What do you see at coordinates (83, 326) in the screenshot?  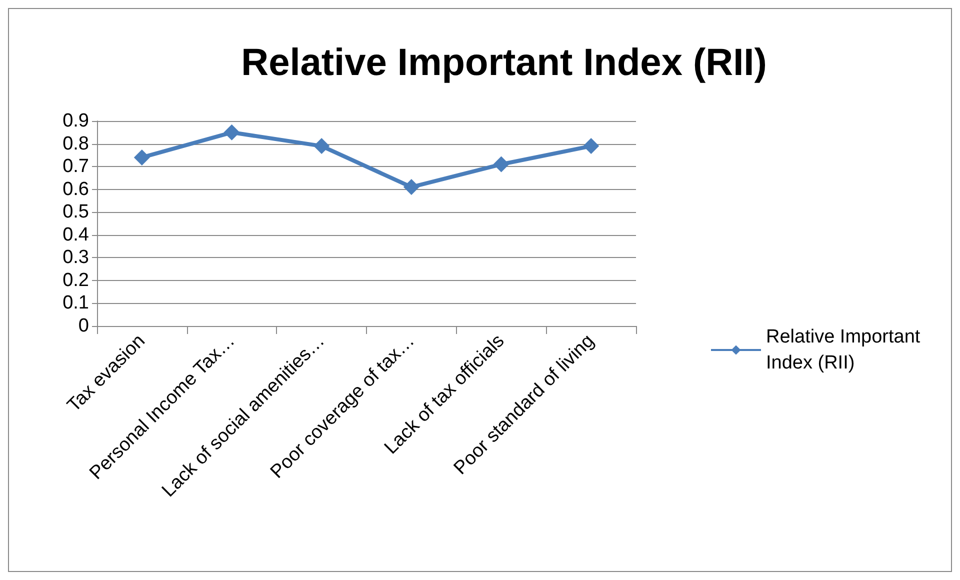 I see `y-tick-label: 0` at bounding box center [83, 326].